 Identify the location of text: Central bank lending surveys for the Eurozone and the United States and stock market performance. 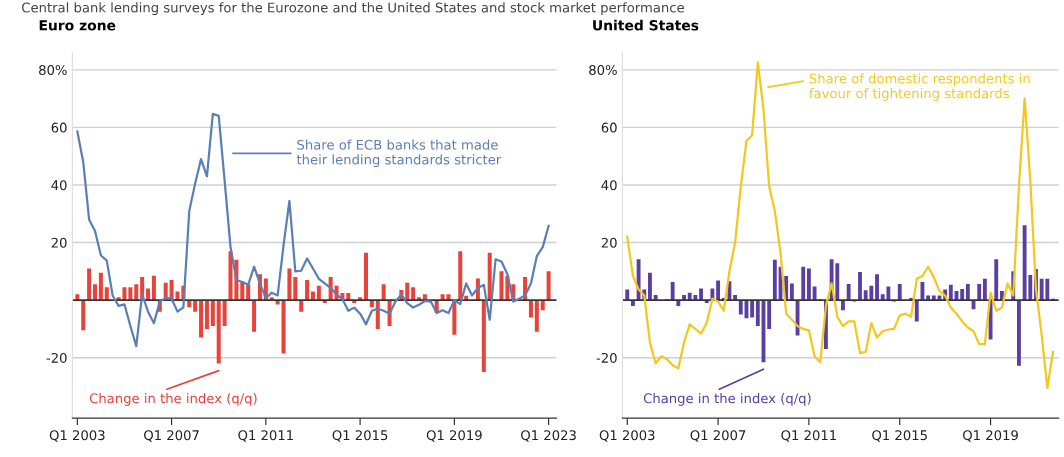
(353, 9).